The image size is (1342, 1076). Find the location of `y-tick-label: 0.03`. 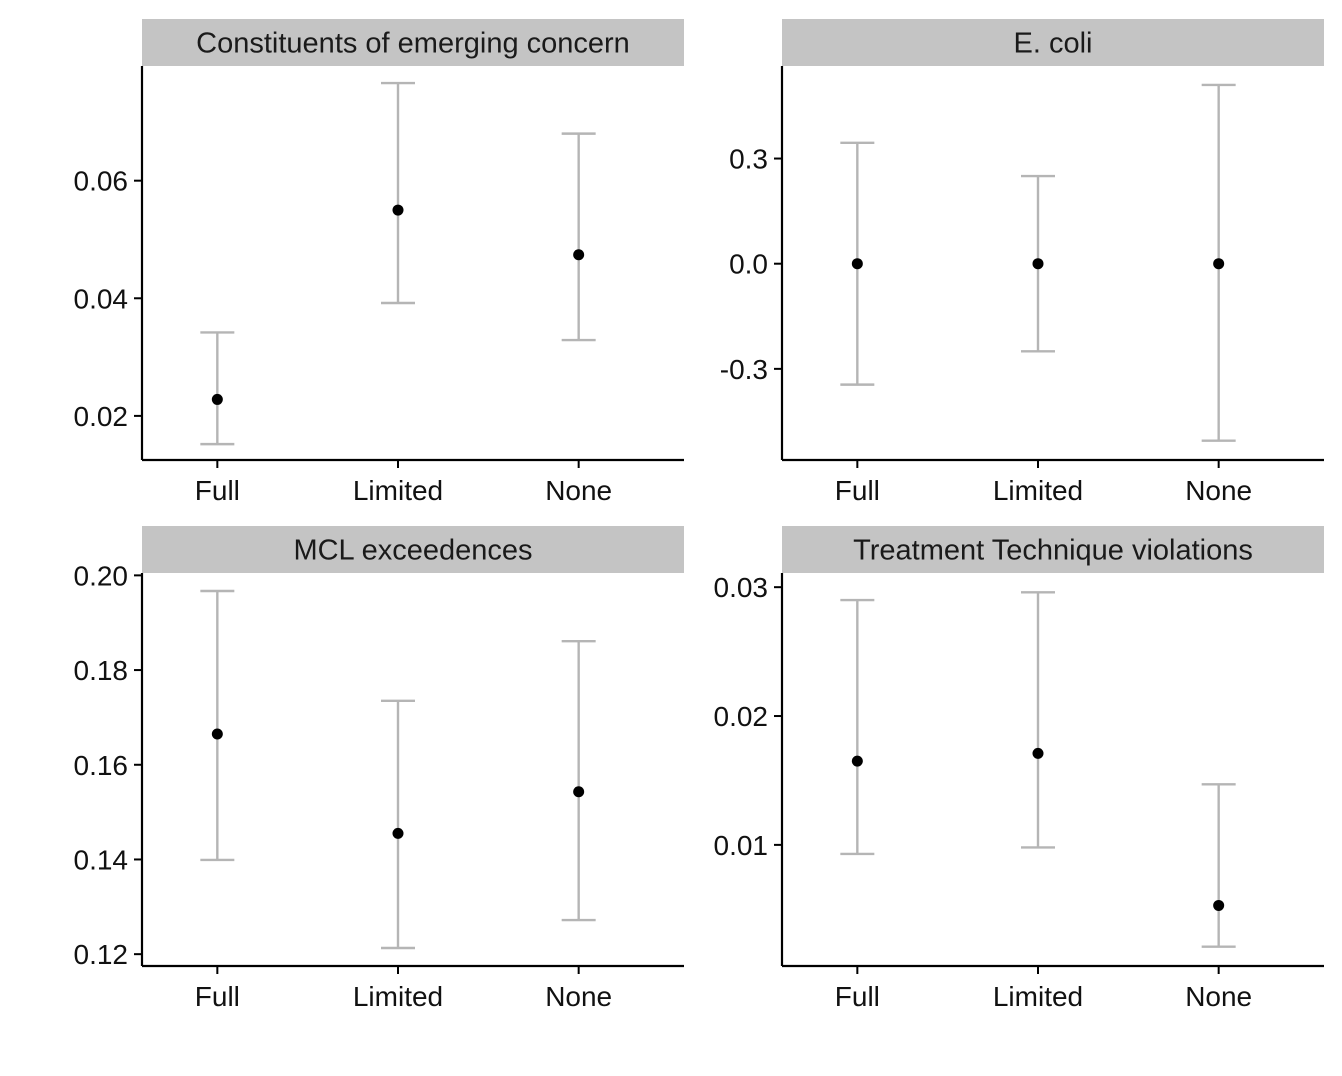

y-tick-label: 0.03 is located at coordinates (741, 587).